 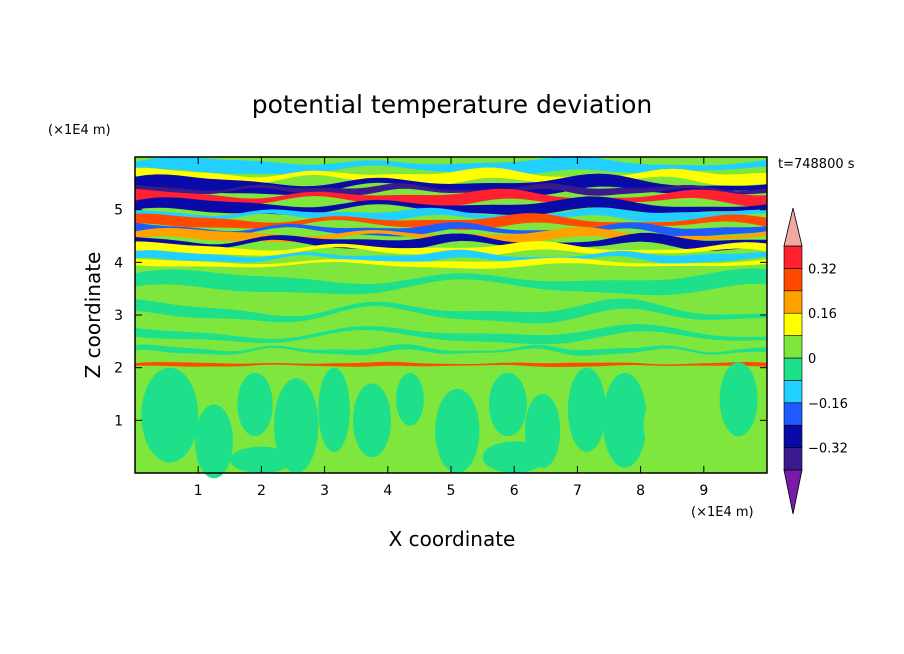 What do you see at coordinates (261, 491) in the screenshot?
I see `x-tick-label: 2` at bounding box center [261, 491].